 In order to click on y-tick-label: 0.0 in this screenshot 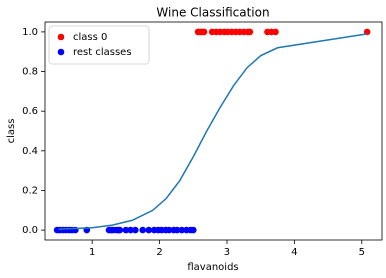, I will do `click(30, 230)`.